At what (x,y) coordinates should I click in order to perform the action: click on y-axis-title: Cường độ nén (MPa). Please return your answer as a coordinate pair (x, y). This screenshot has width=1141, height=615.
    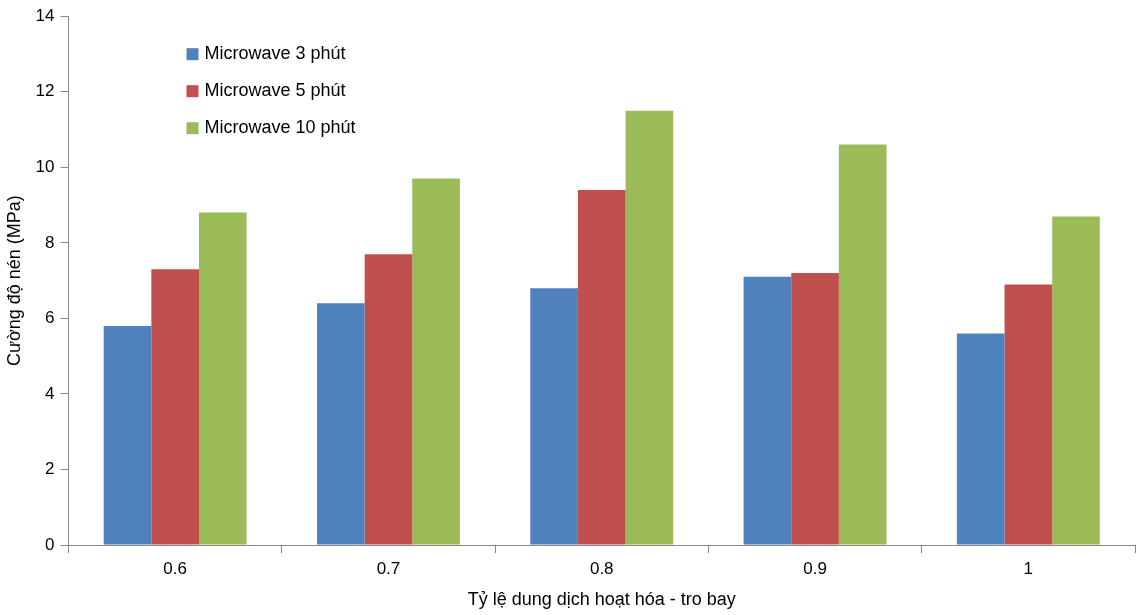
    Looking at the image, I should click on (13, 281).